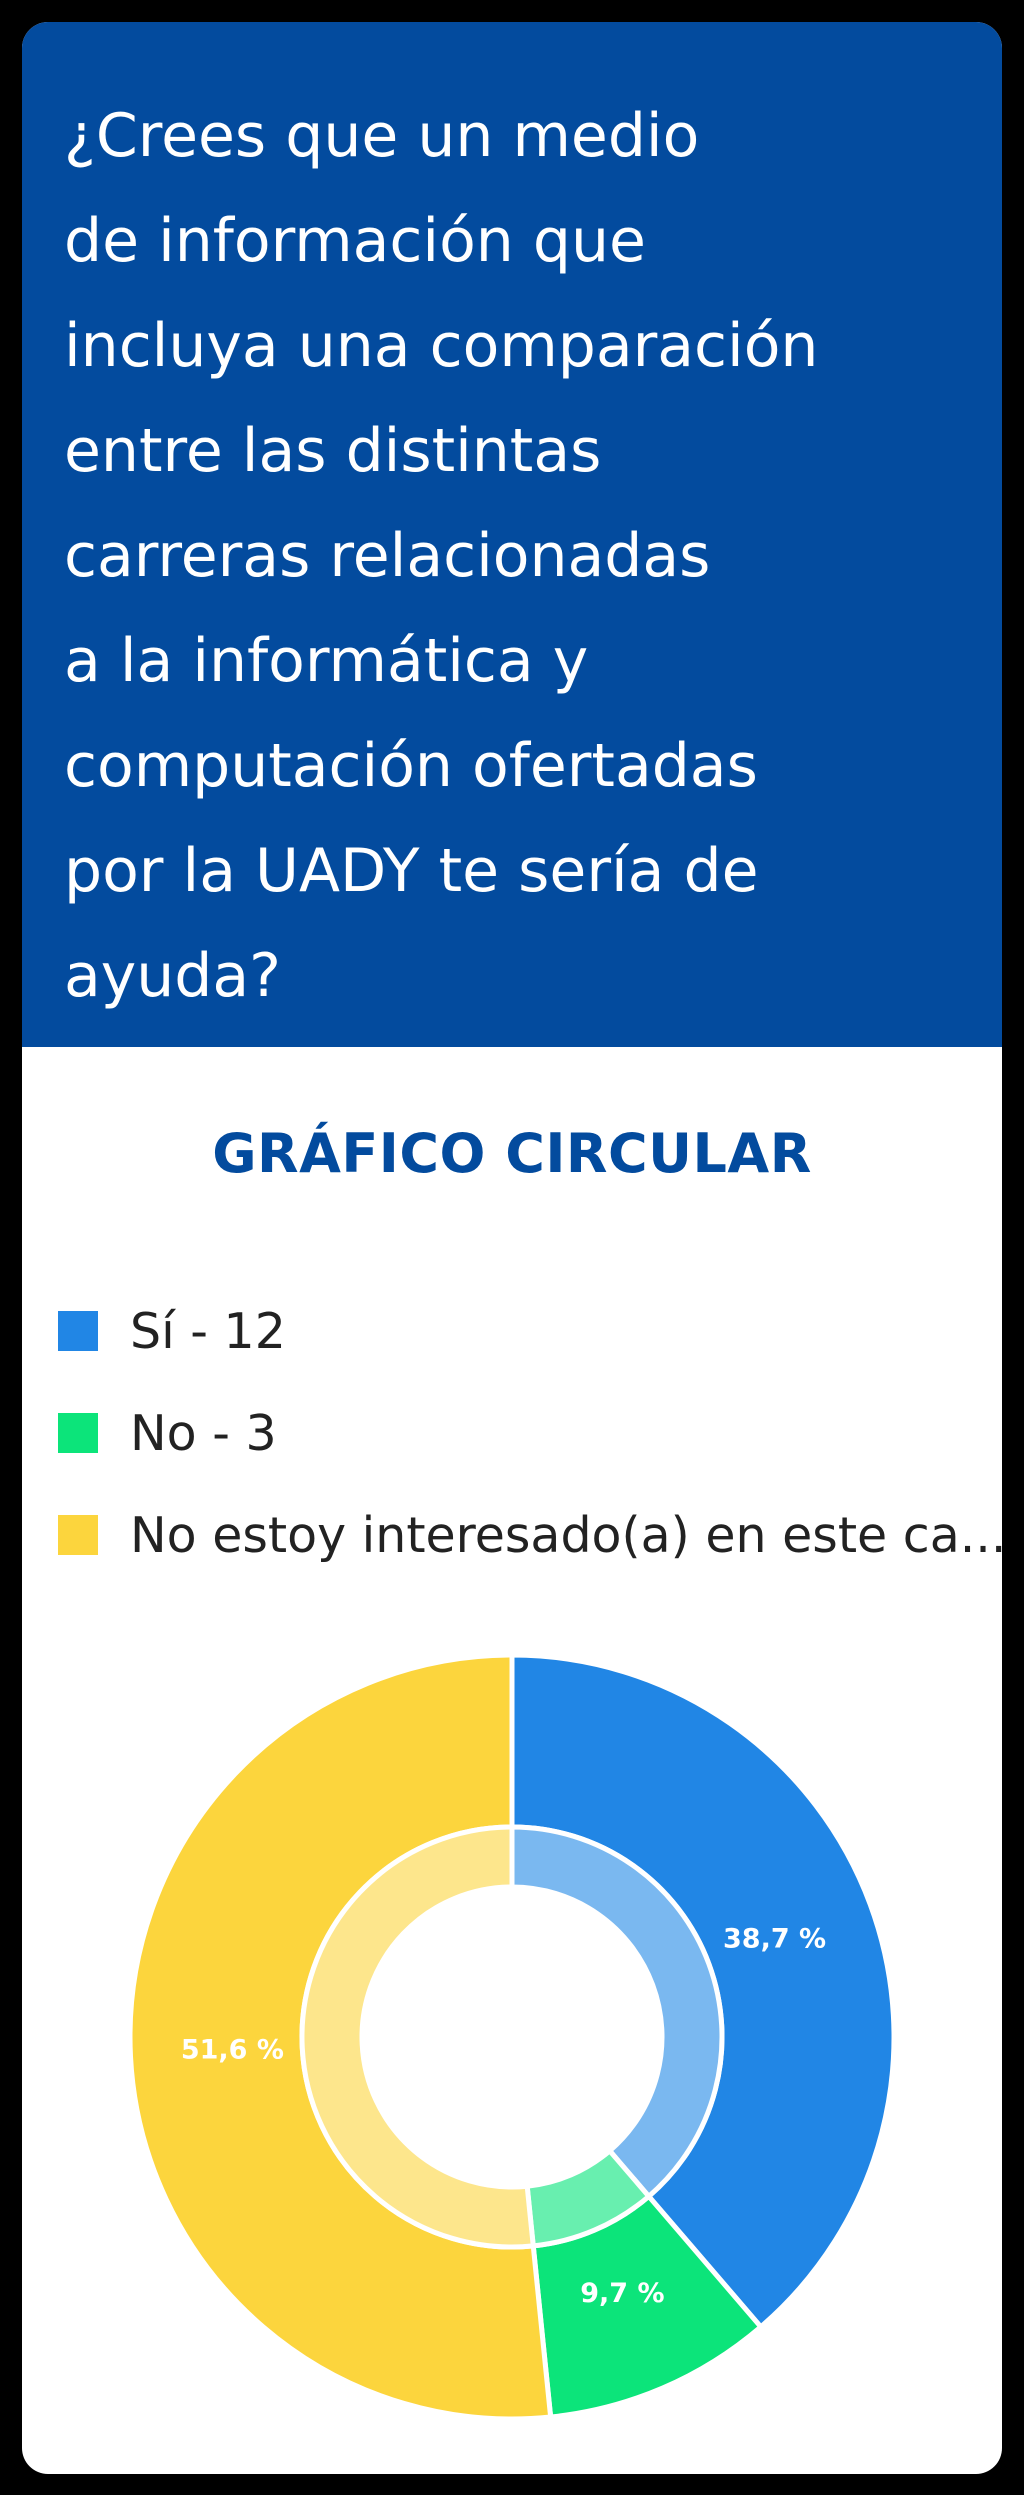  I want to click on legend-swatch-si, so click(78, 1331).